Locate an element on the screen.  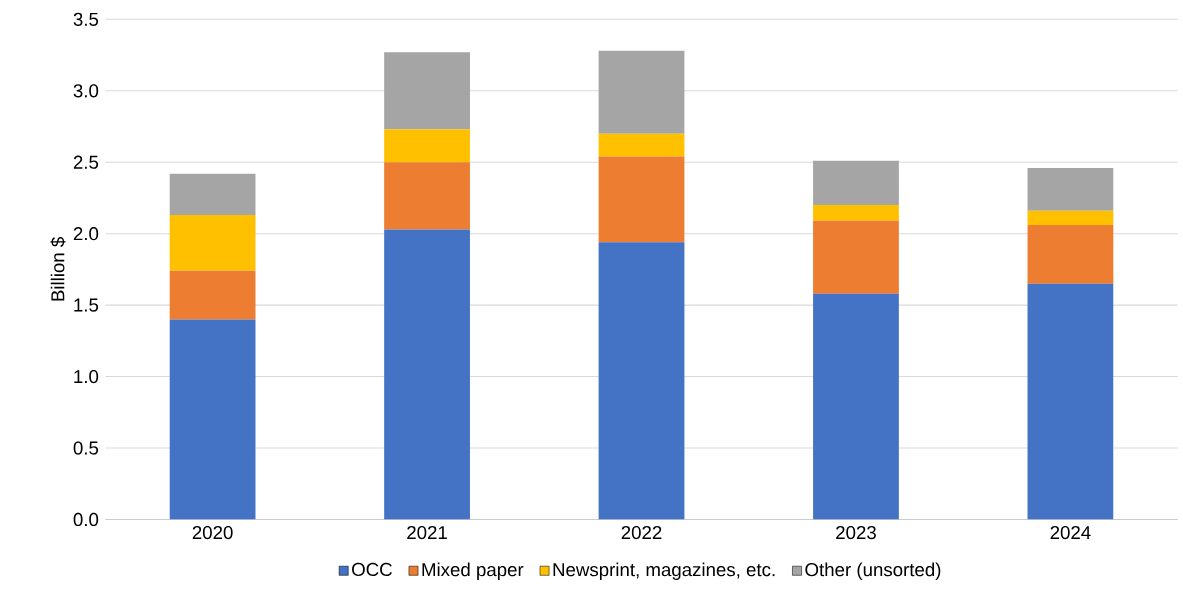
x-tick-label: 2023 is located at coordinates (856, 533).